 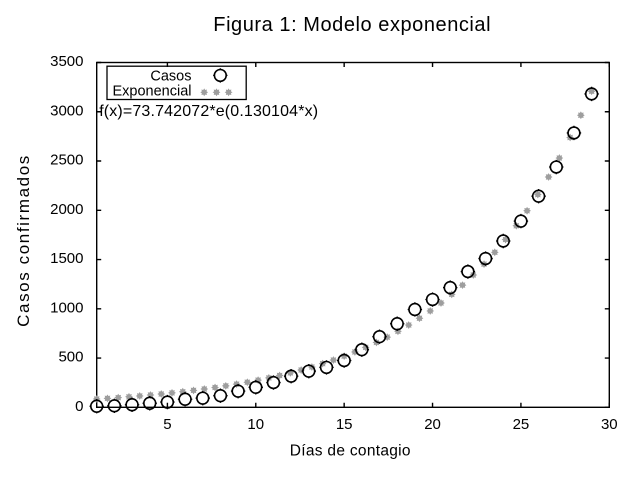 I want to click on svg-text: Figura 1: Modelo exponencial, so click(x=352, y=25).